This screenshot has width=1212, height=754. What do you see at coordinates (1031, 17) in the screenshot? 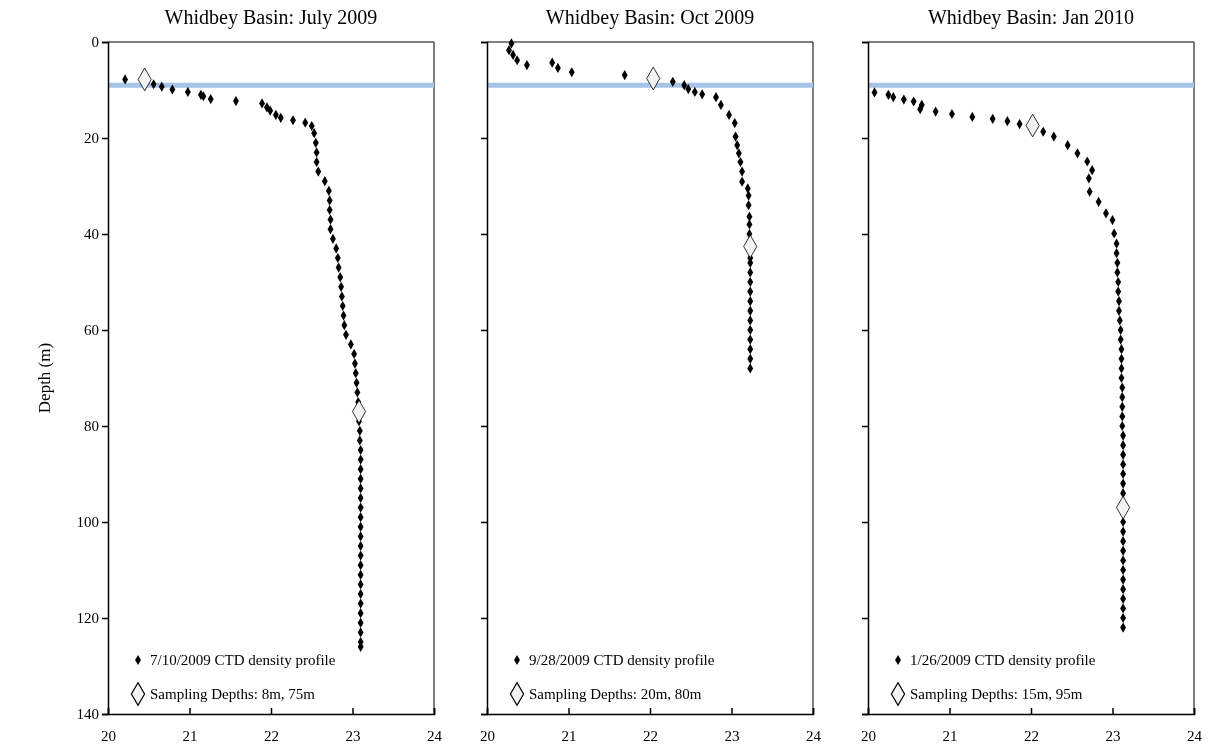
I see `chart-title: Whidbey Basin: Jan 2010` at bounding box center [1031, 17].